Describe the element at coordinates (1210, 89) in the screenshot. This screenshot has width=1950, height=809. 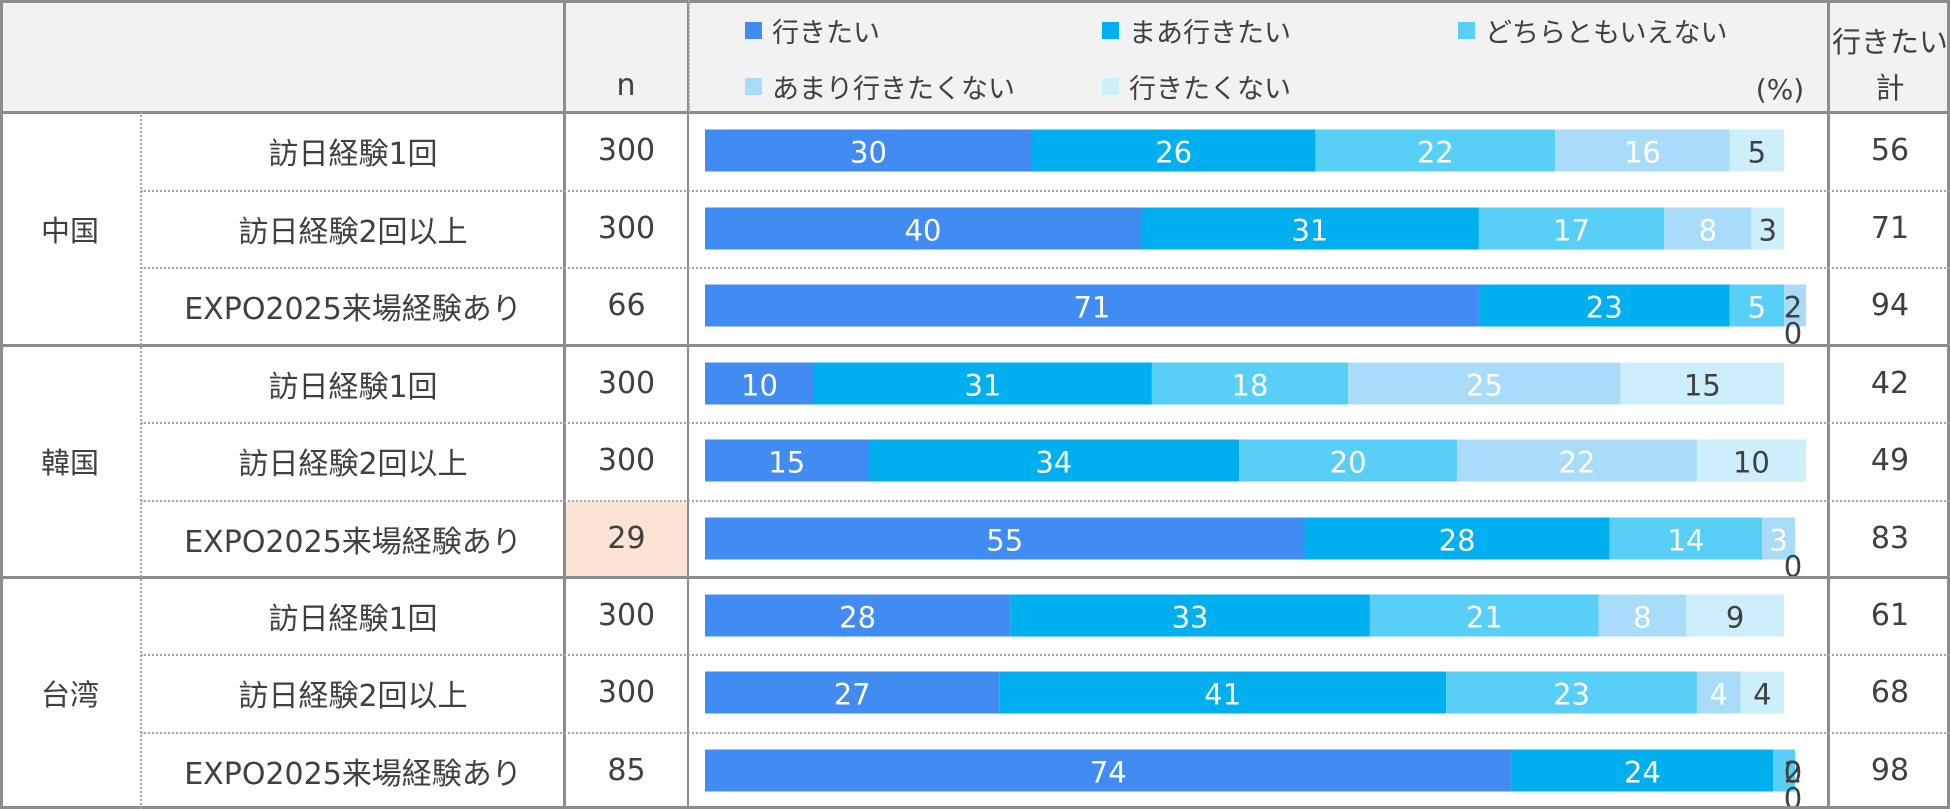
I see `legend-label: 行きたくない` at that location.